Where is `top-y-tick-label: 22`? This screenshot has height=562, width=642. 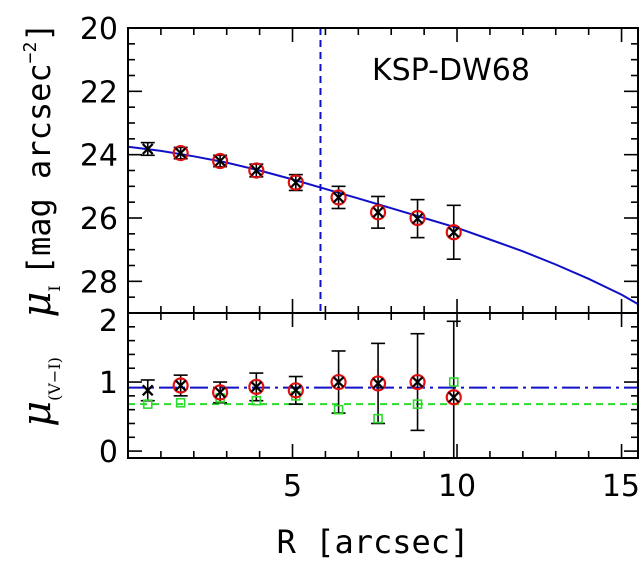 top-y-tick-label: 22 is located at coordinates (99, 92).